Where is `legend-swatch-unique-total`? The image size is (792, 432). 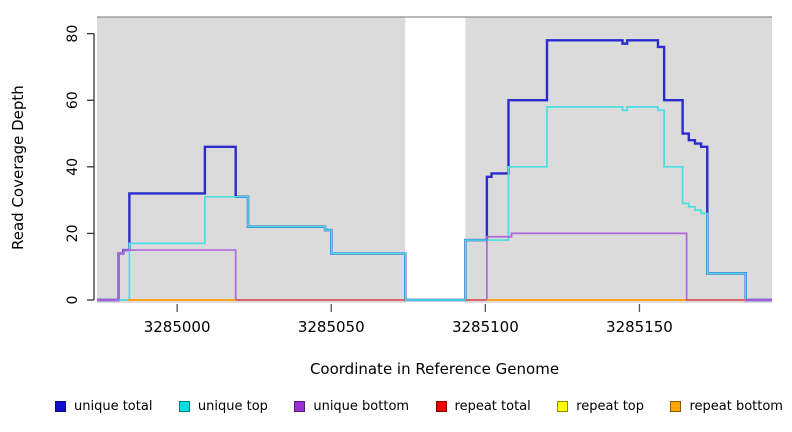
legend-swatch-unique-total is located at coordinates (60, 406).